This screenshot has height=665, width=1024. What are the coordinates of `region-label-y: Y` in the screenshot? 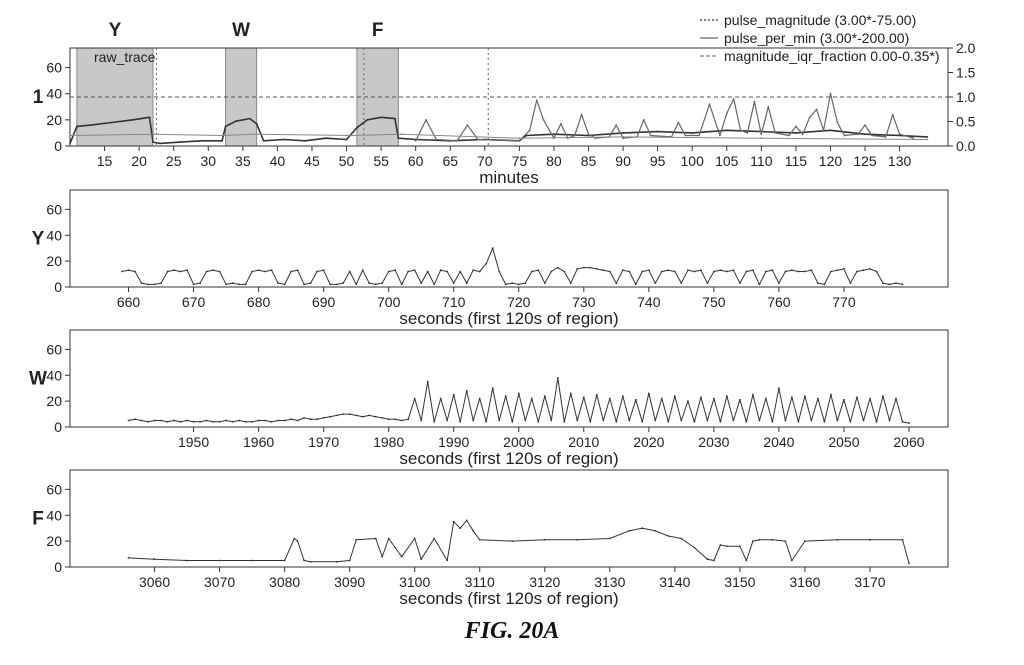 It's located at (115, 30).